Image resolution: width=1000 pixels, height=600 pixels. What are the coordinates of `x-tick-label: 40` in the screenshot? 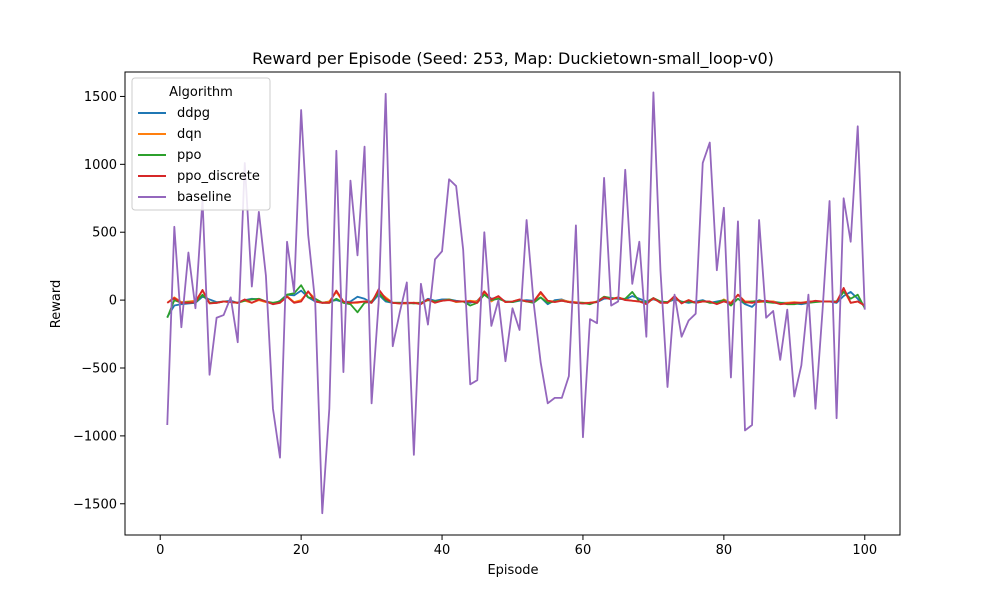 It's located at (442, 550).